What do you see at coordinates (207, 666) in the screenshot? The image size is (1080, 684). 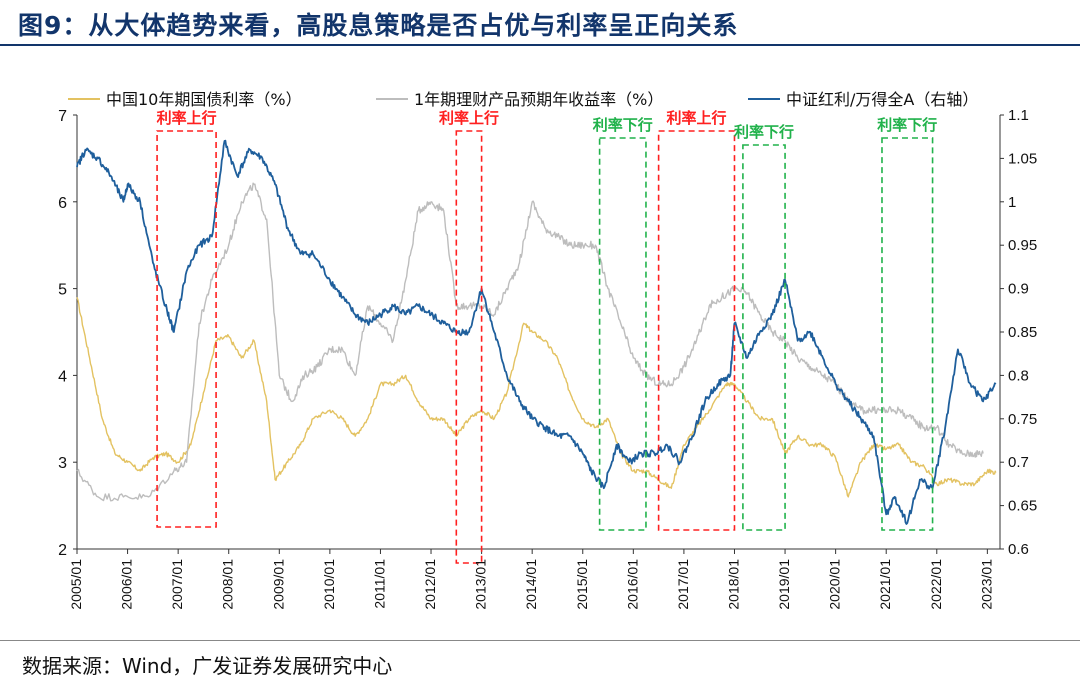 I see `source-note: 数据来源：Wind，广发证券发展研究中心` at bounding box center [207, 666].